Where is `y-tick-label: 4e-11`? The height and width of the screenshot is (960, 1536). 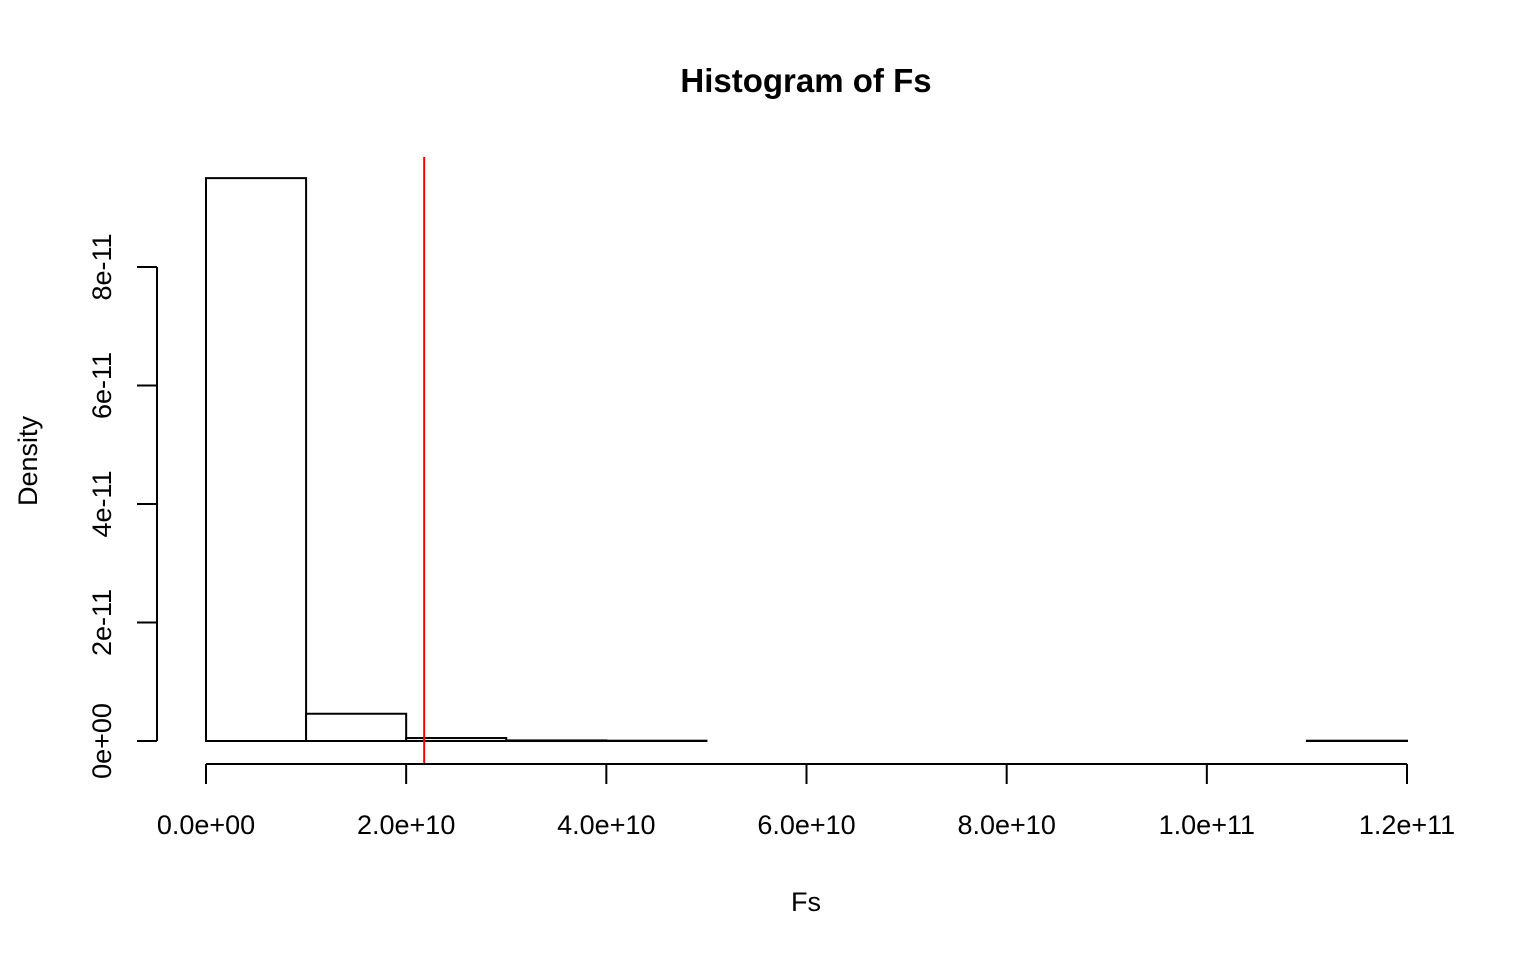 y-tick-label: 4e-11 is located at coordinates (102, 503).